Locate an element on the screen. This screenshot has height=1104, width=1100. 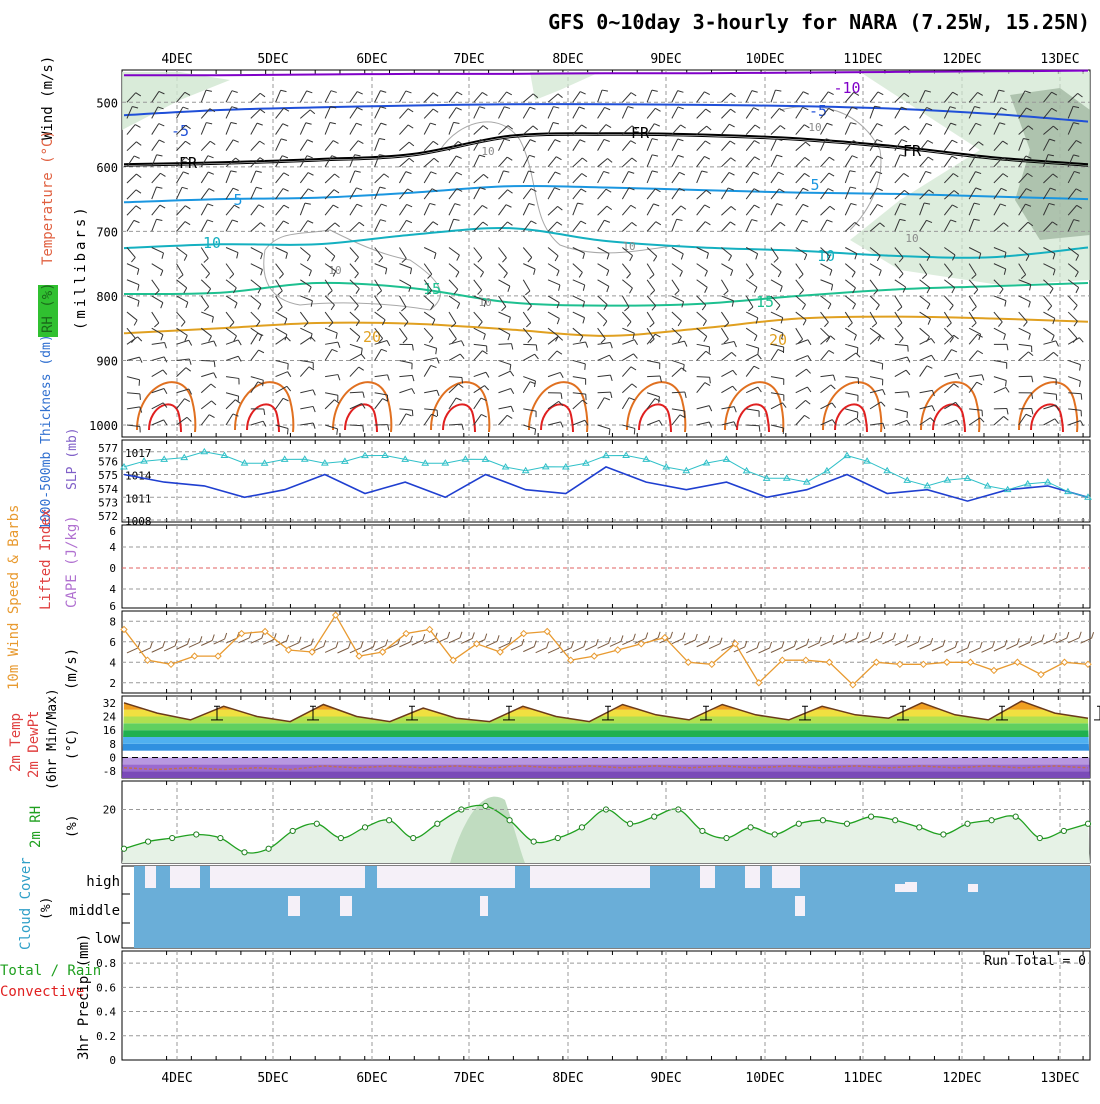
wind-tick-label: 6 is located at coordinates (112, 642).